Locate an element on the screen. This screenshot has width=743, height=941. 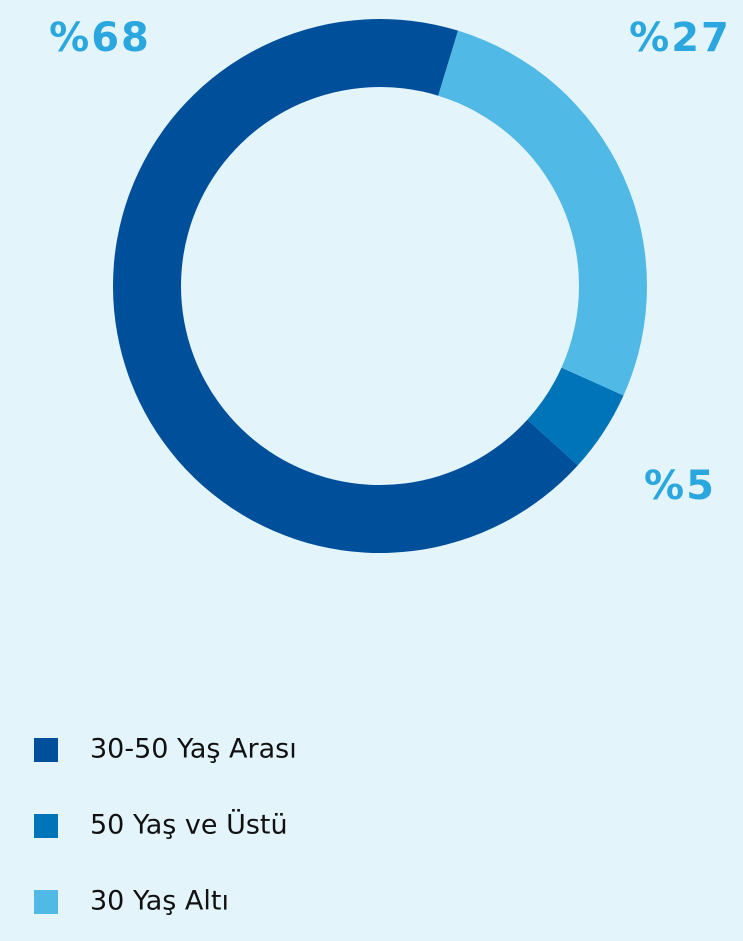
value-label: %68 is located at coordinates (100, 38).